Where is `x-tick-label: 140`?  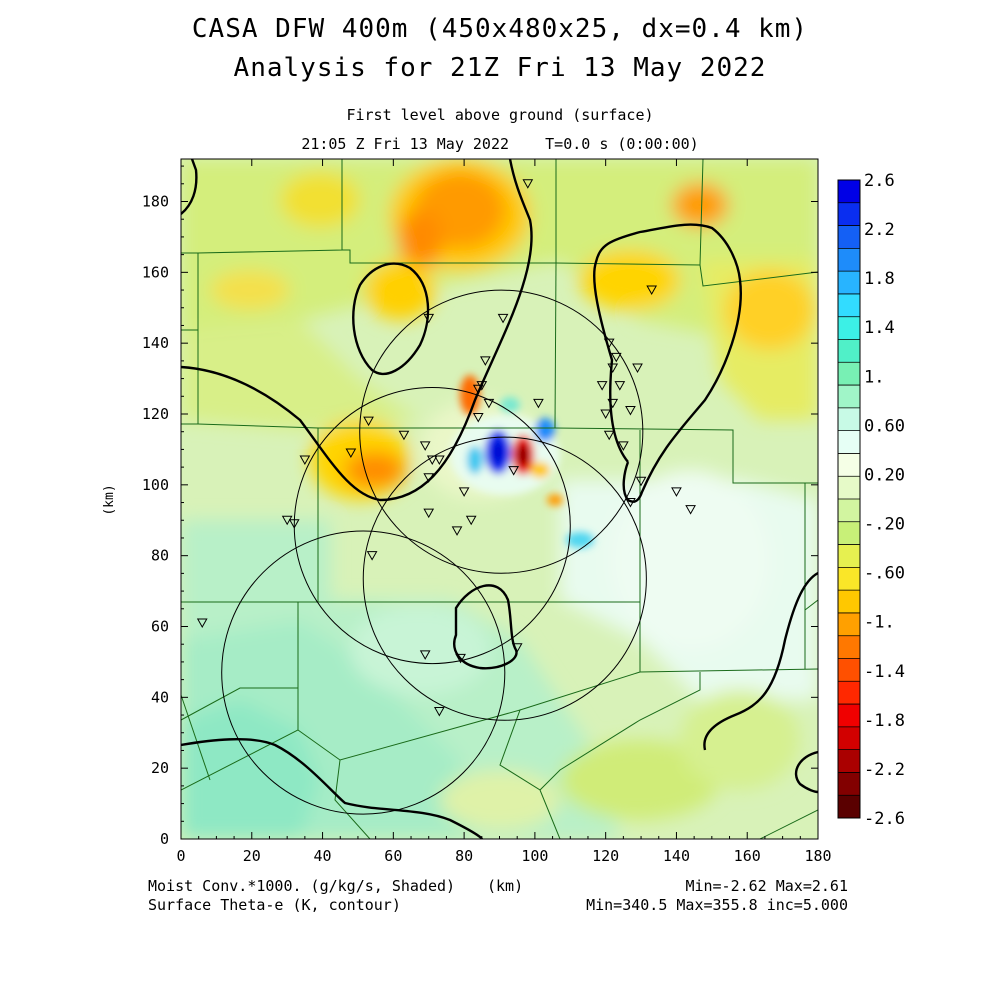 x-tick-label: 140 is located at coordinates (676, 856).